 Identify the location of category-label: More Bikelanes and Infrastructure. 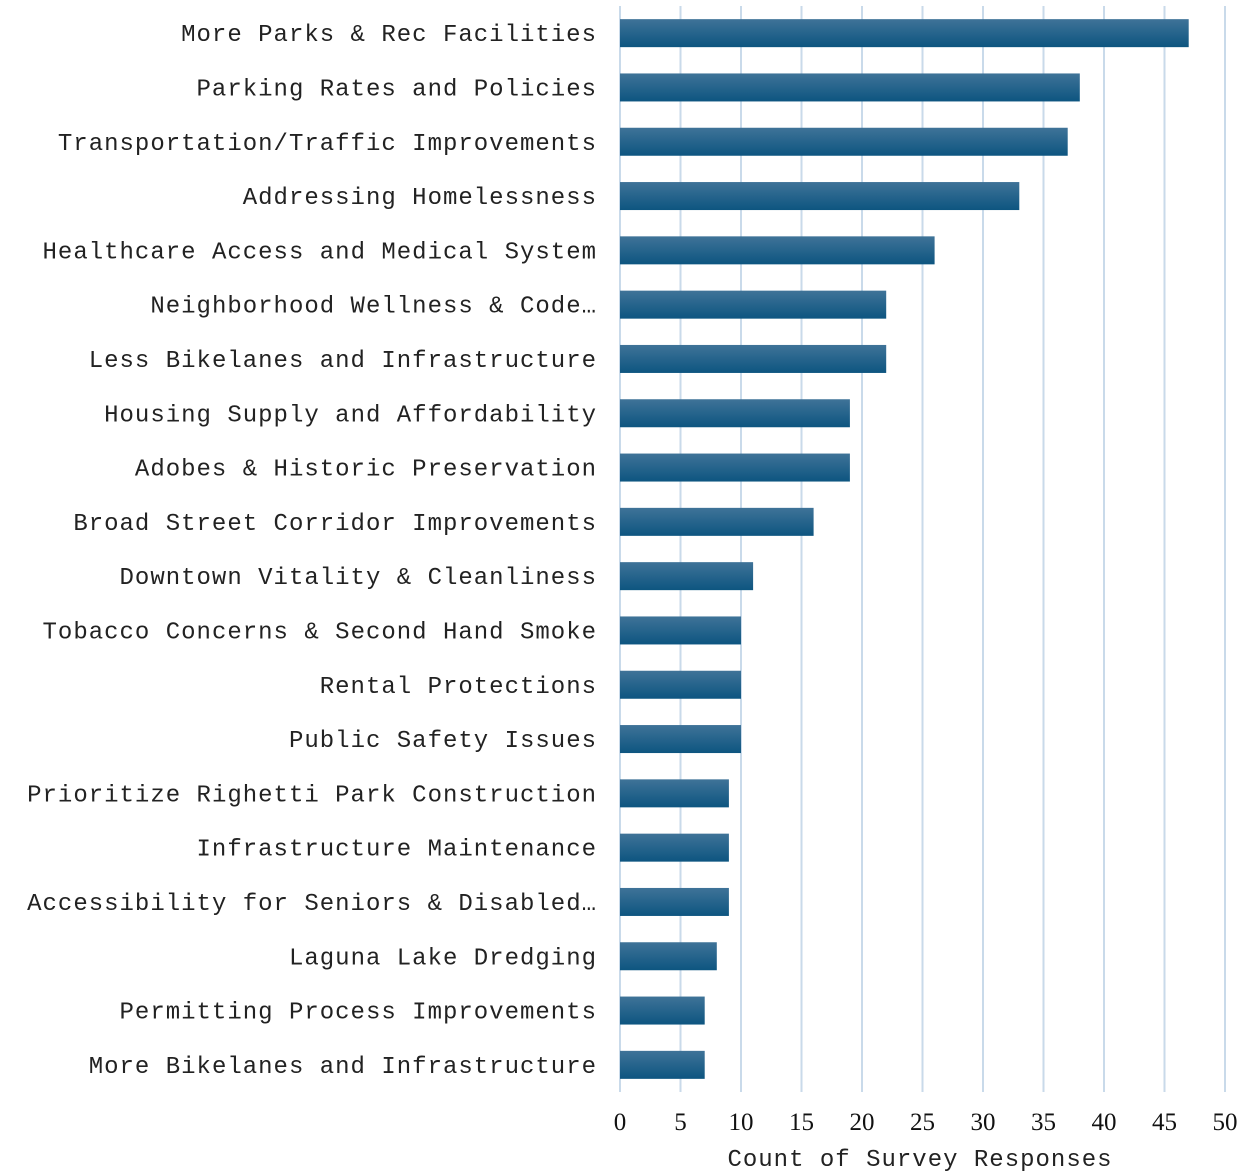
(343, 1067).